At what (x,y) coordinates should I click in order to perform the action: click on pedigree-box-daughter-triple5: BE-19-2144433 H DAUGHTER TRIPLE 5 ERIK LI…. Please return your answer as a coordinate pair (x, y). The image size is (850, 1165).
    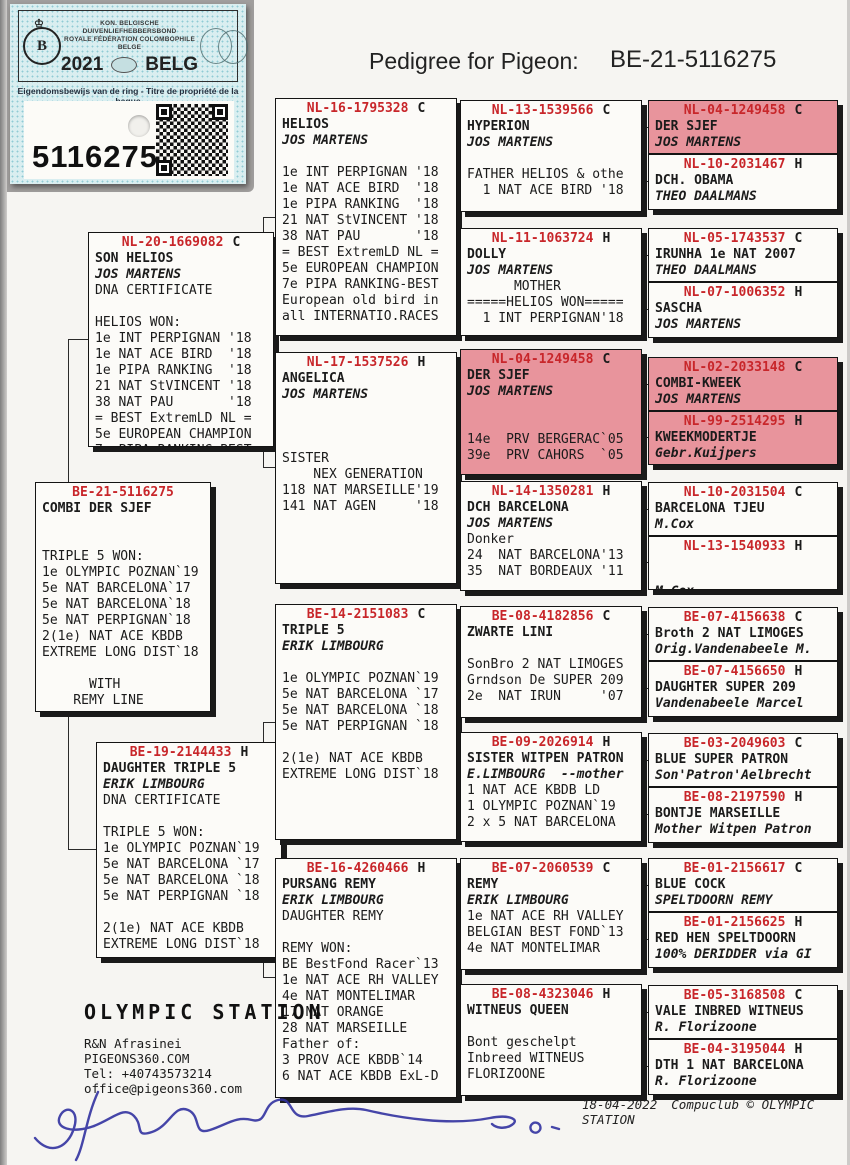
    Looking at the image, I should click on (189, 850).